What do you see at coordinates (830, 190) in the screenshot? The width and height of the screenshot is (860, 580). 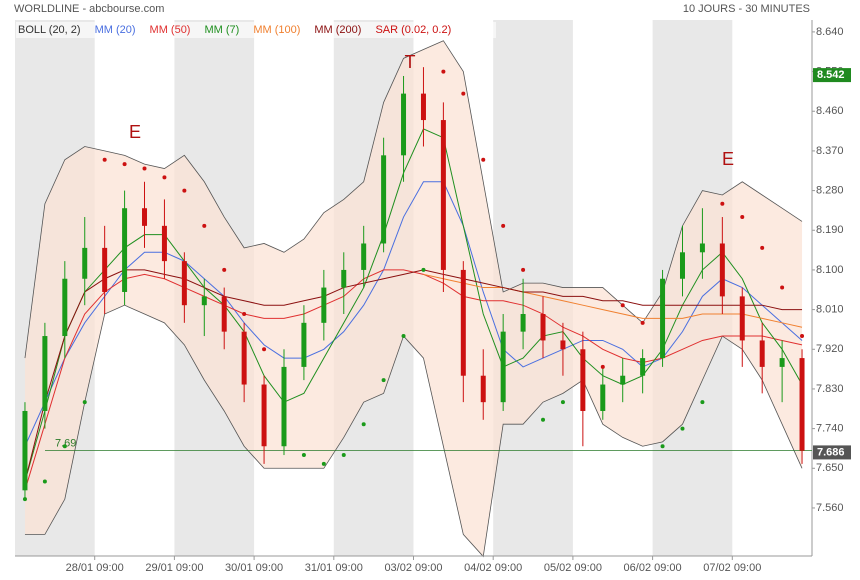 I see `y-tick-label: 8.280` at bounding box center [830, 190].